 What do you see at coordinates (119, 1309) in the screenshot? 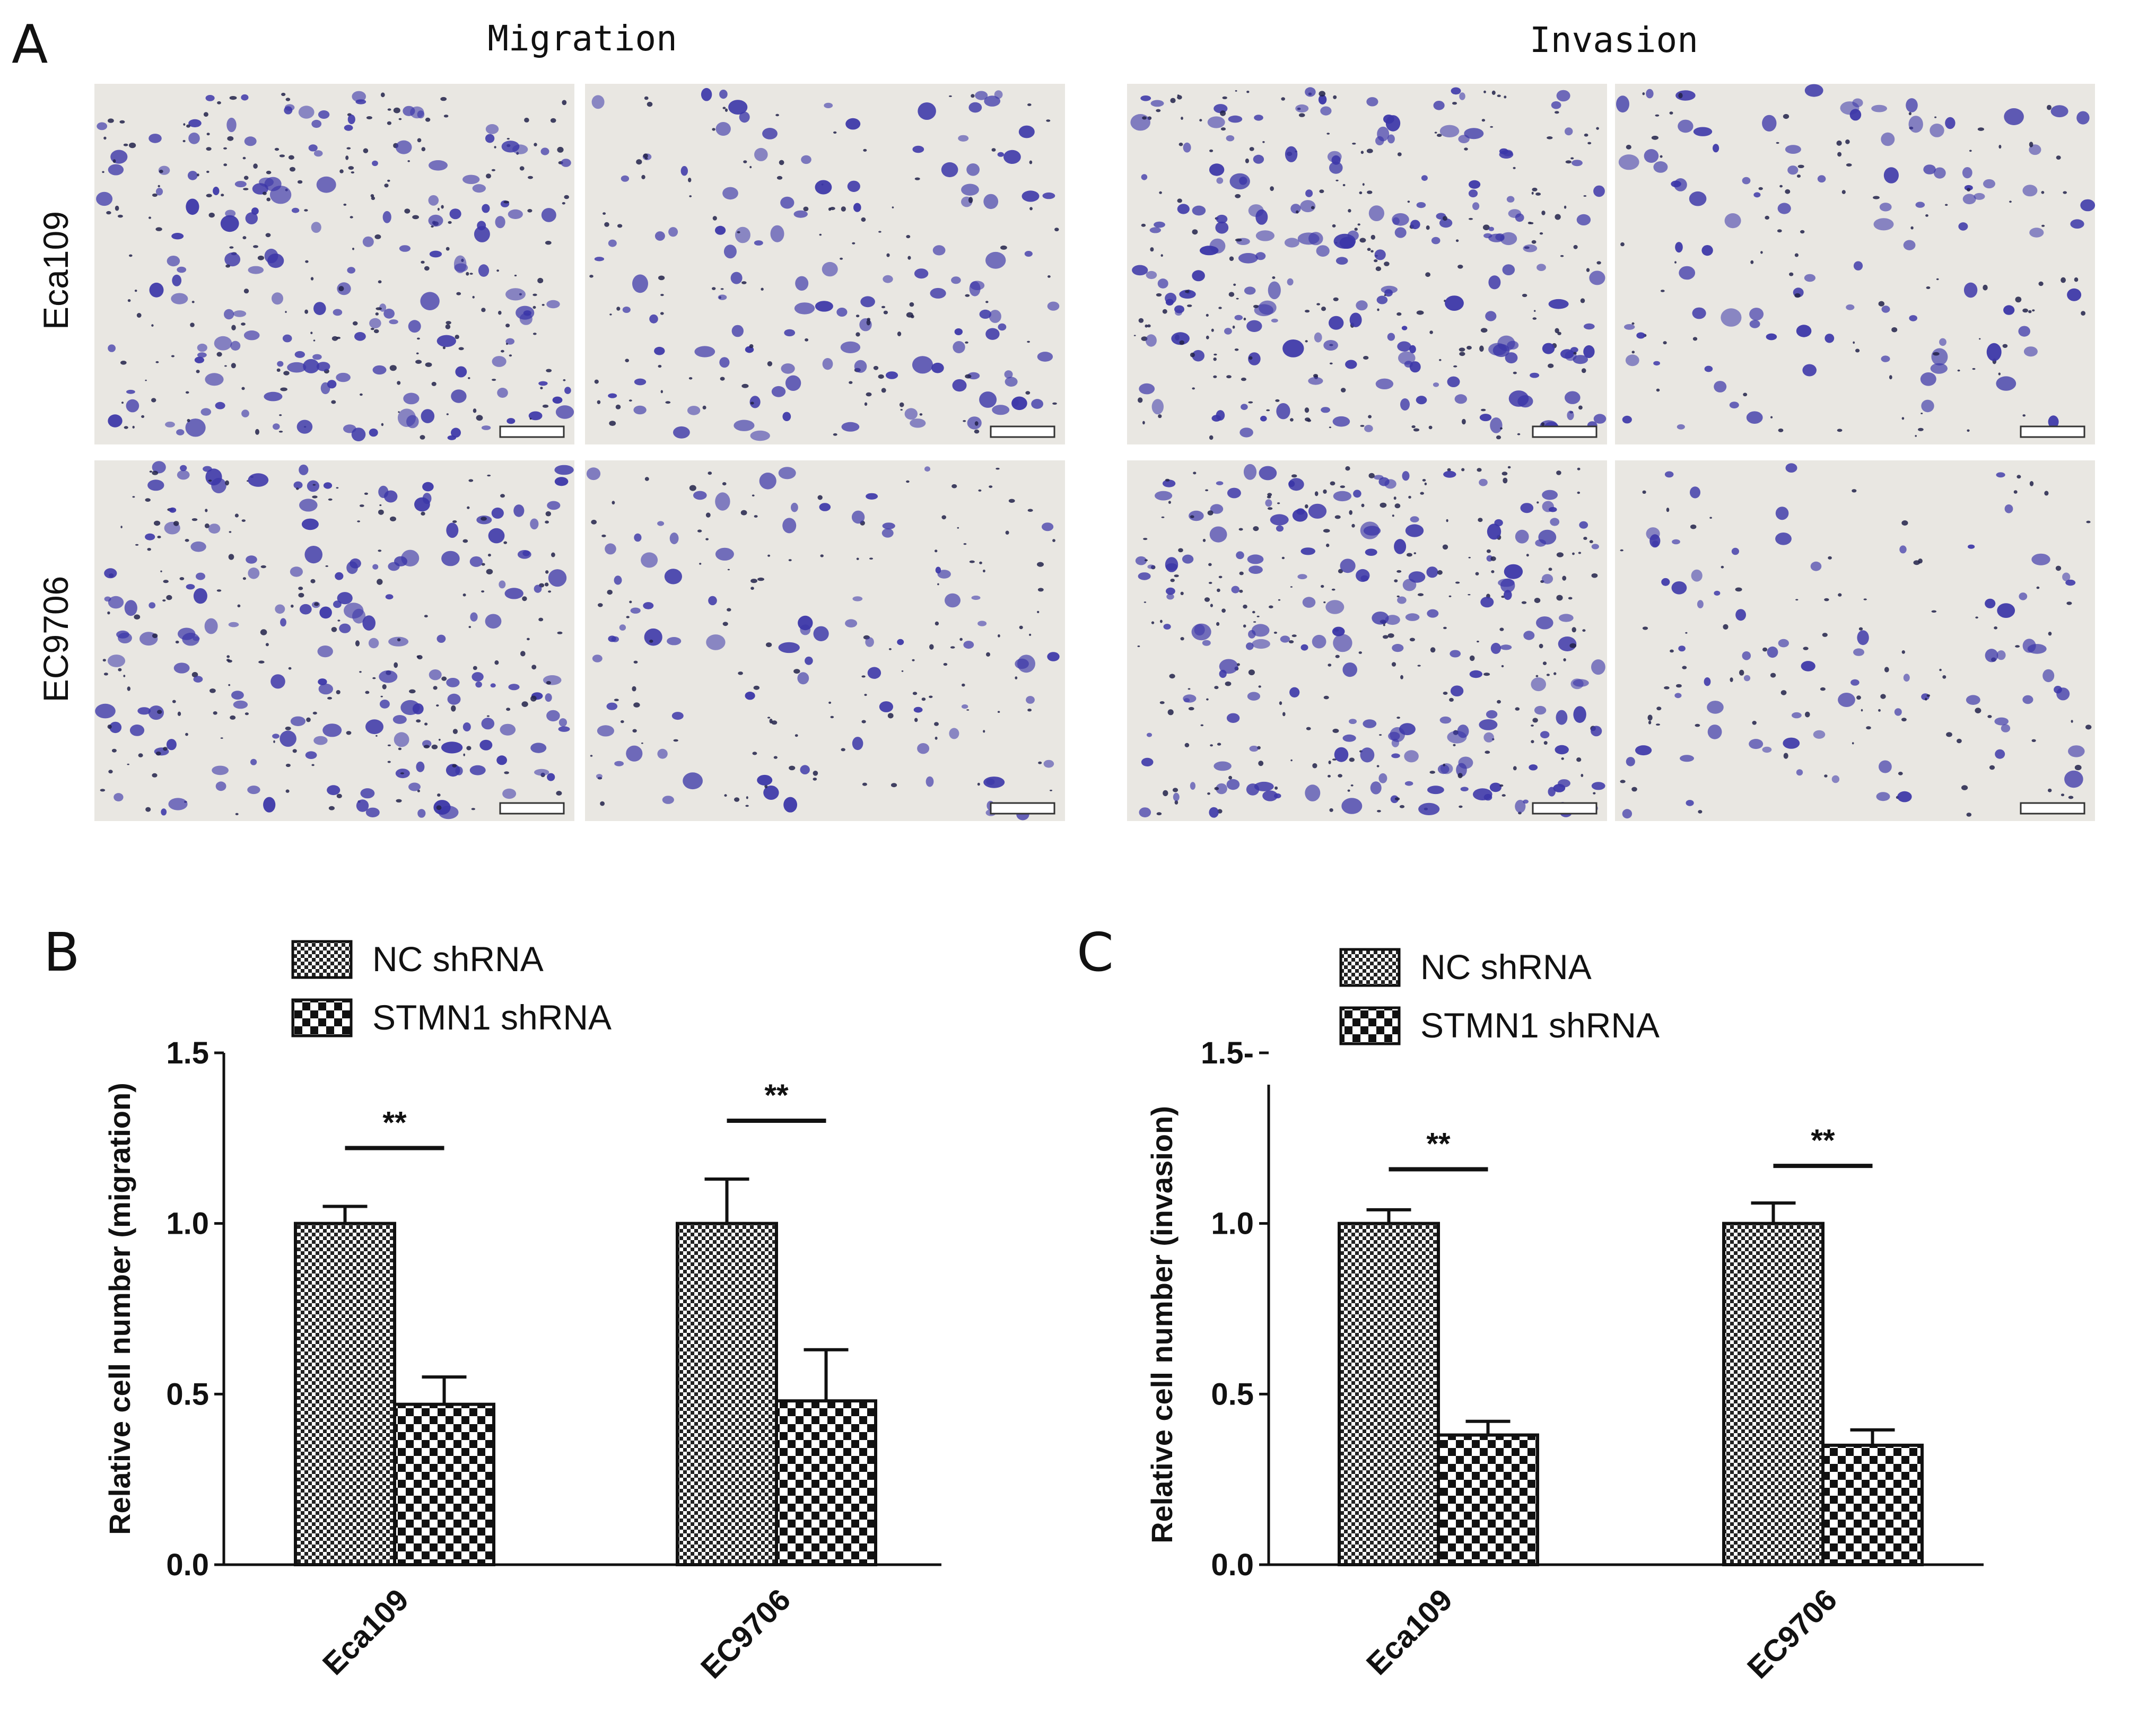
I see `y-axis-label: Relative cell number (migration)` at bounding box center [119, 1309].